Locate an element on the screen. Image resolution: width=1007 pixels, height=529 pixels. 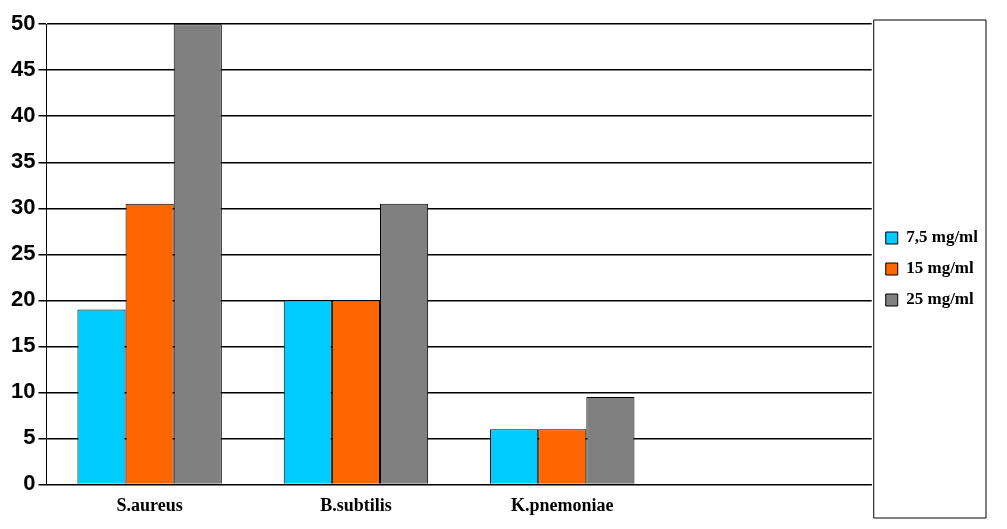
y-tick-label: 5 is located at coordinates (29, 437).